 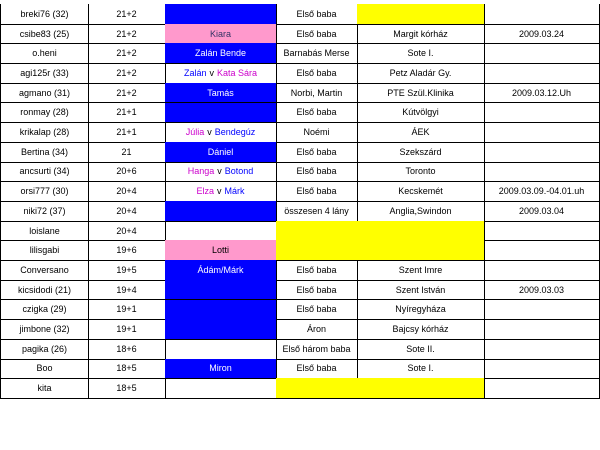 I want to click on cell-text-part: Kata Sára, so click(x=237, y=72).